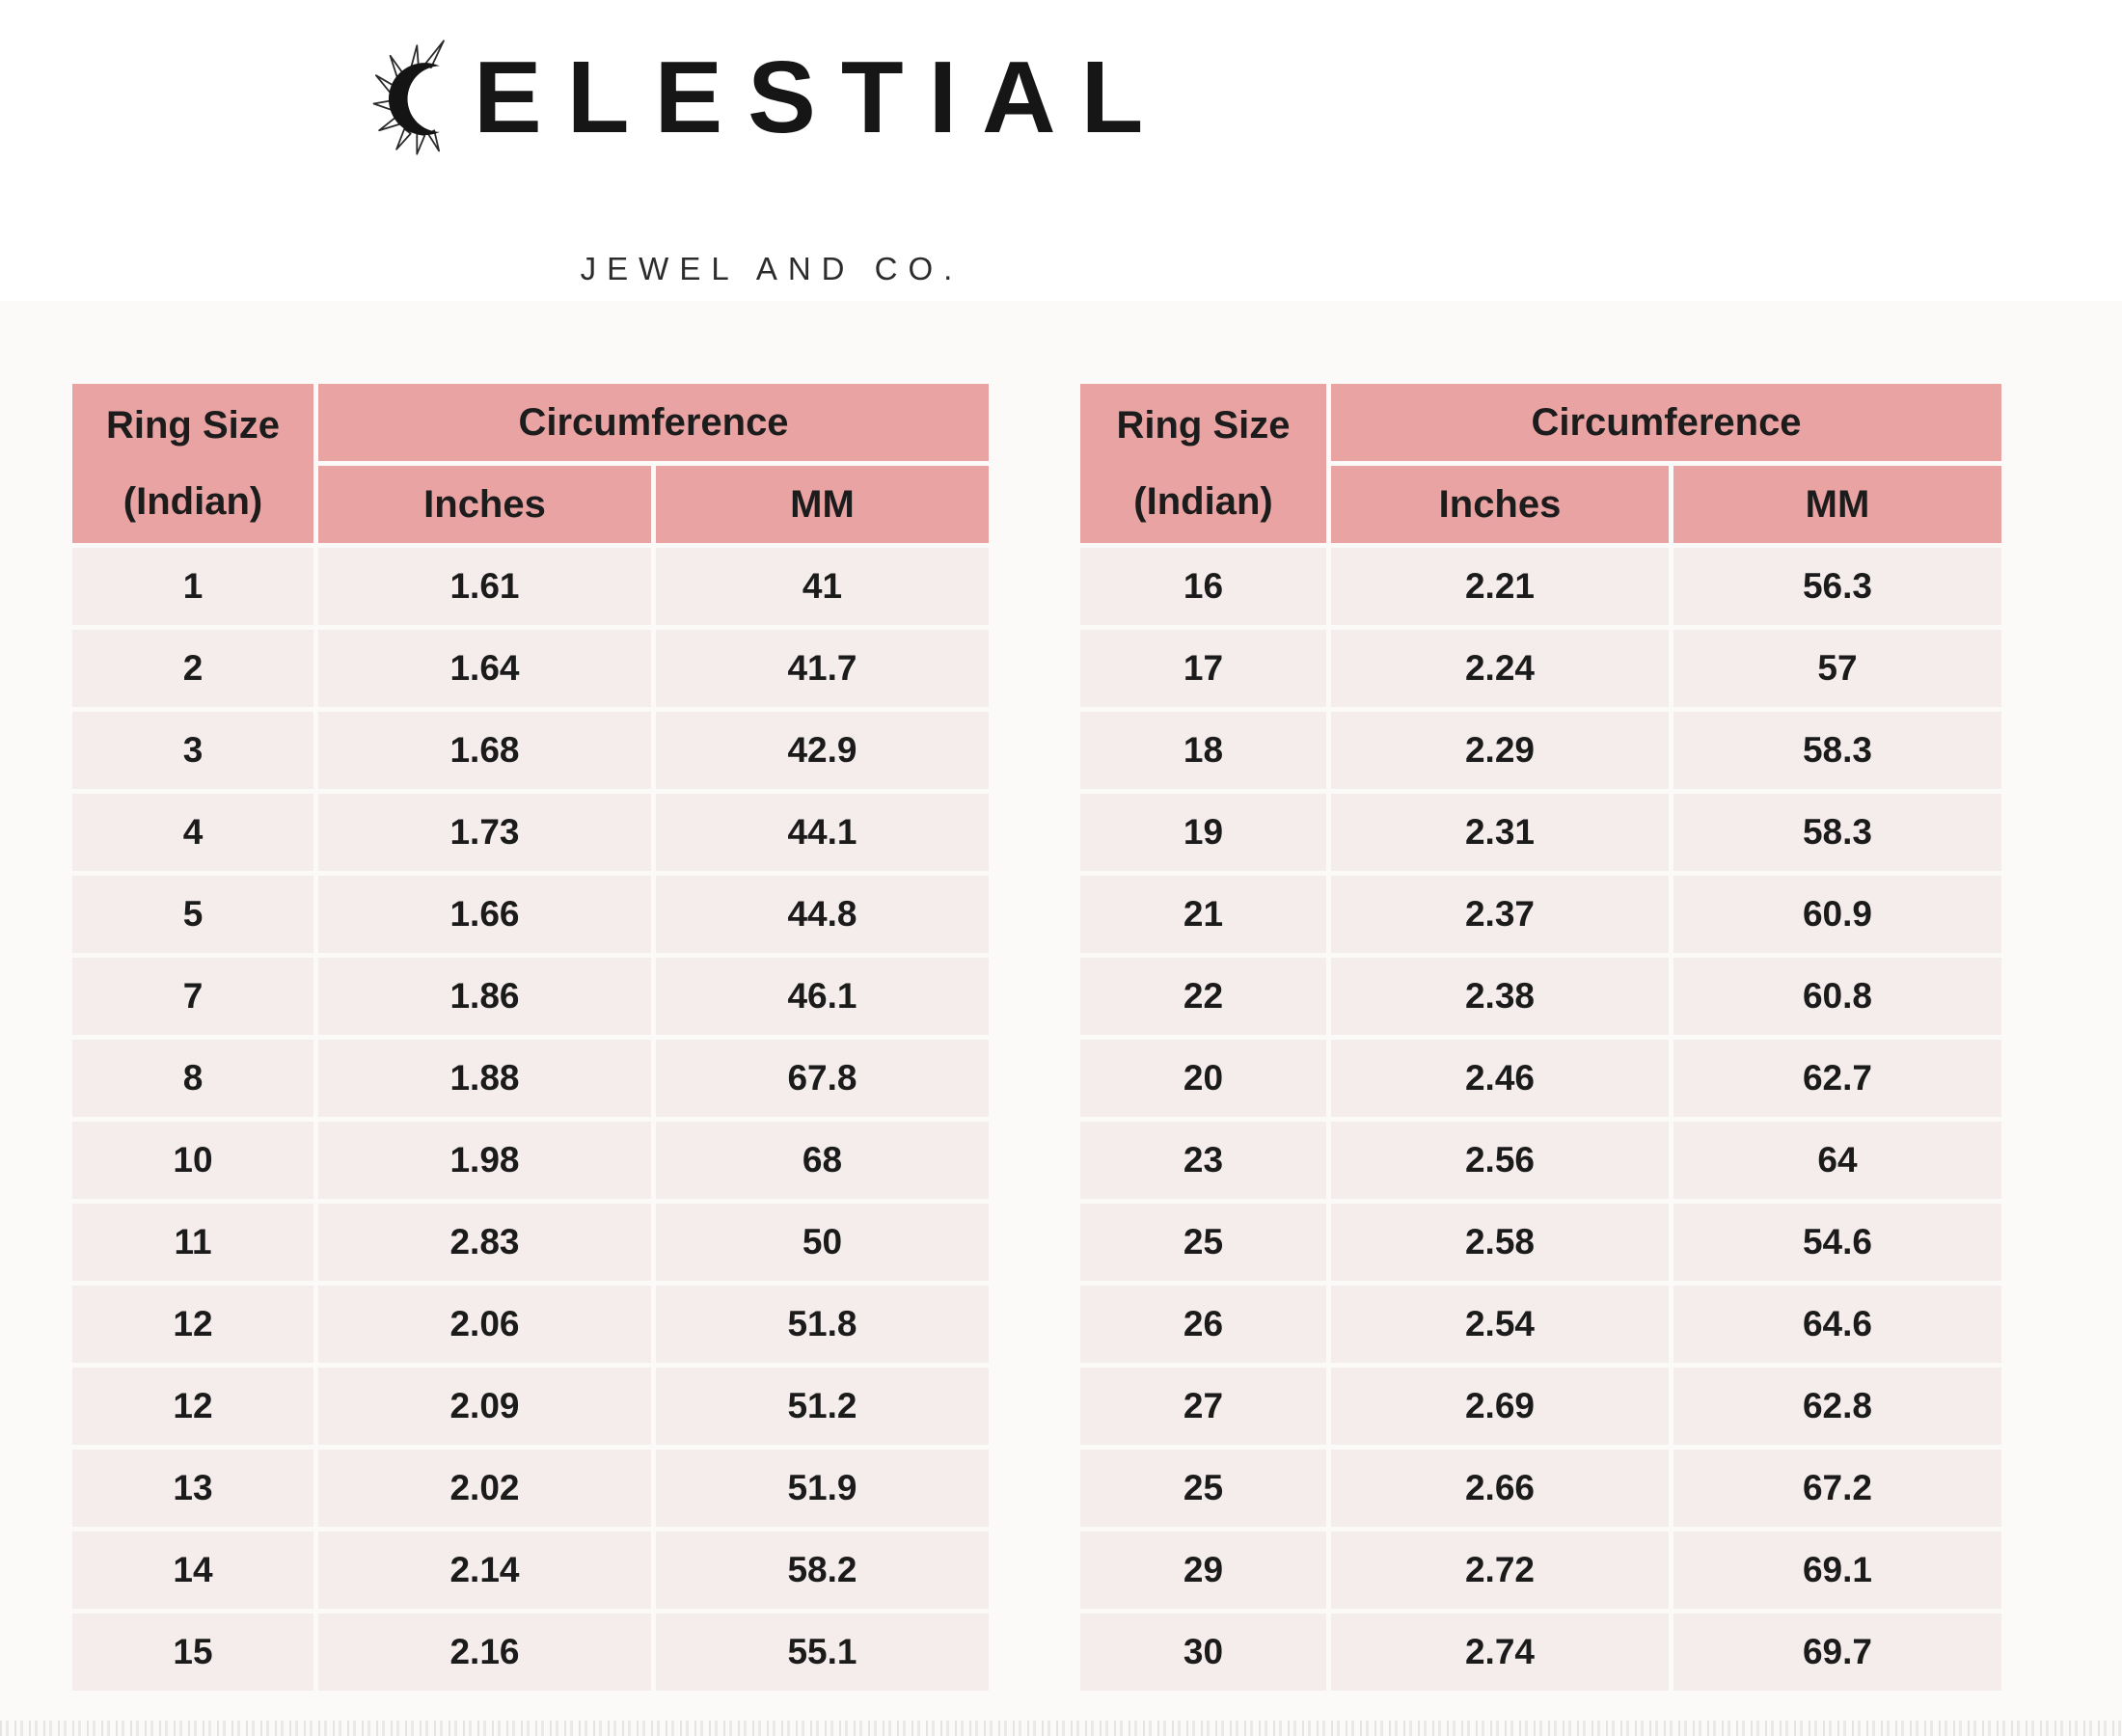  I want to click on table-cell: 2.37, so click(1500, 914).